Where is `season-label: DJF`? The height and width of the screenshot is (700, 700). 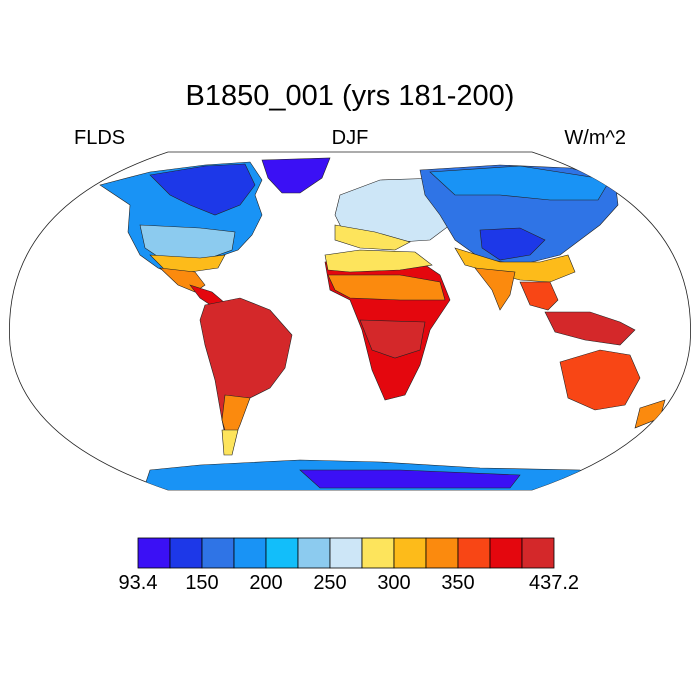 season-label: DJF is located at coordinates (350, 138).